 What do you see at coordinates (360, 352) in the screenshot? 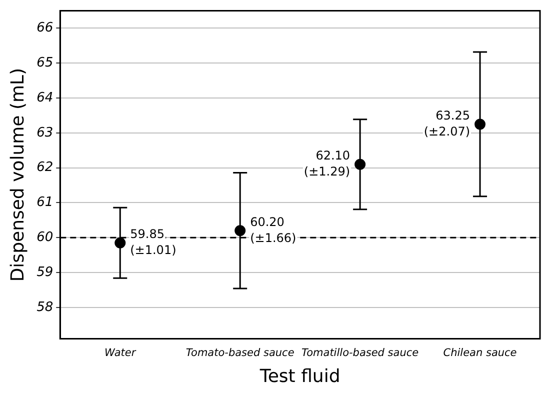
I see `x-tick-label: Tomatillo-based sauce` at bounding box center [360, 352].